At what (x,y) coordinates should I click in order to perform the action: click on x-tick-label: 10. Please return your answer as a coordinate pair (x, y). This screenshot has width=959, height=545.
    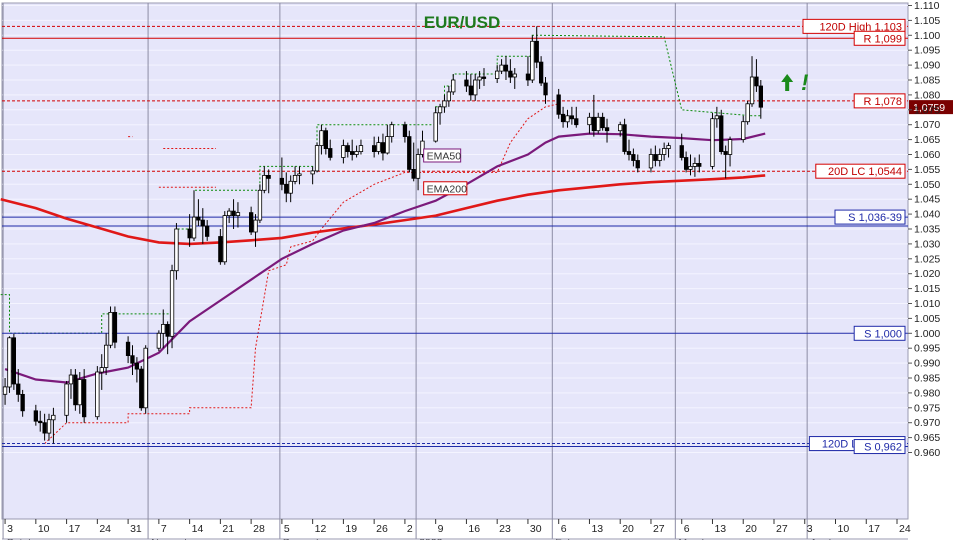
    Looking at the image, I should click on (44, 529).